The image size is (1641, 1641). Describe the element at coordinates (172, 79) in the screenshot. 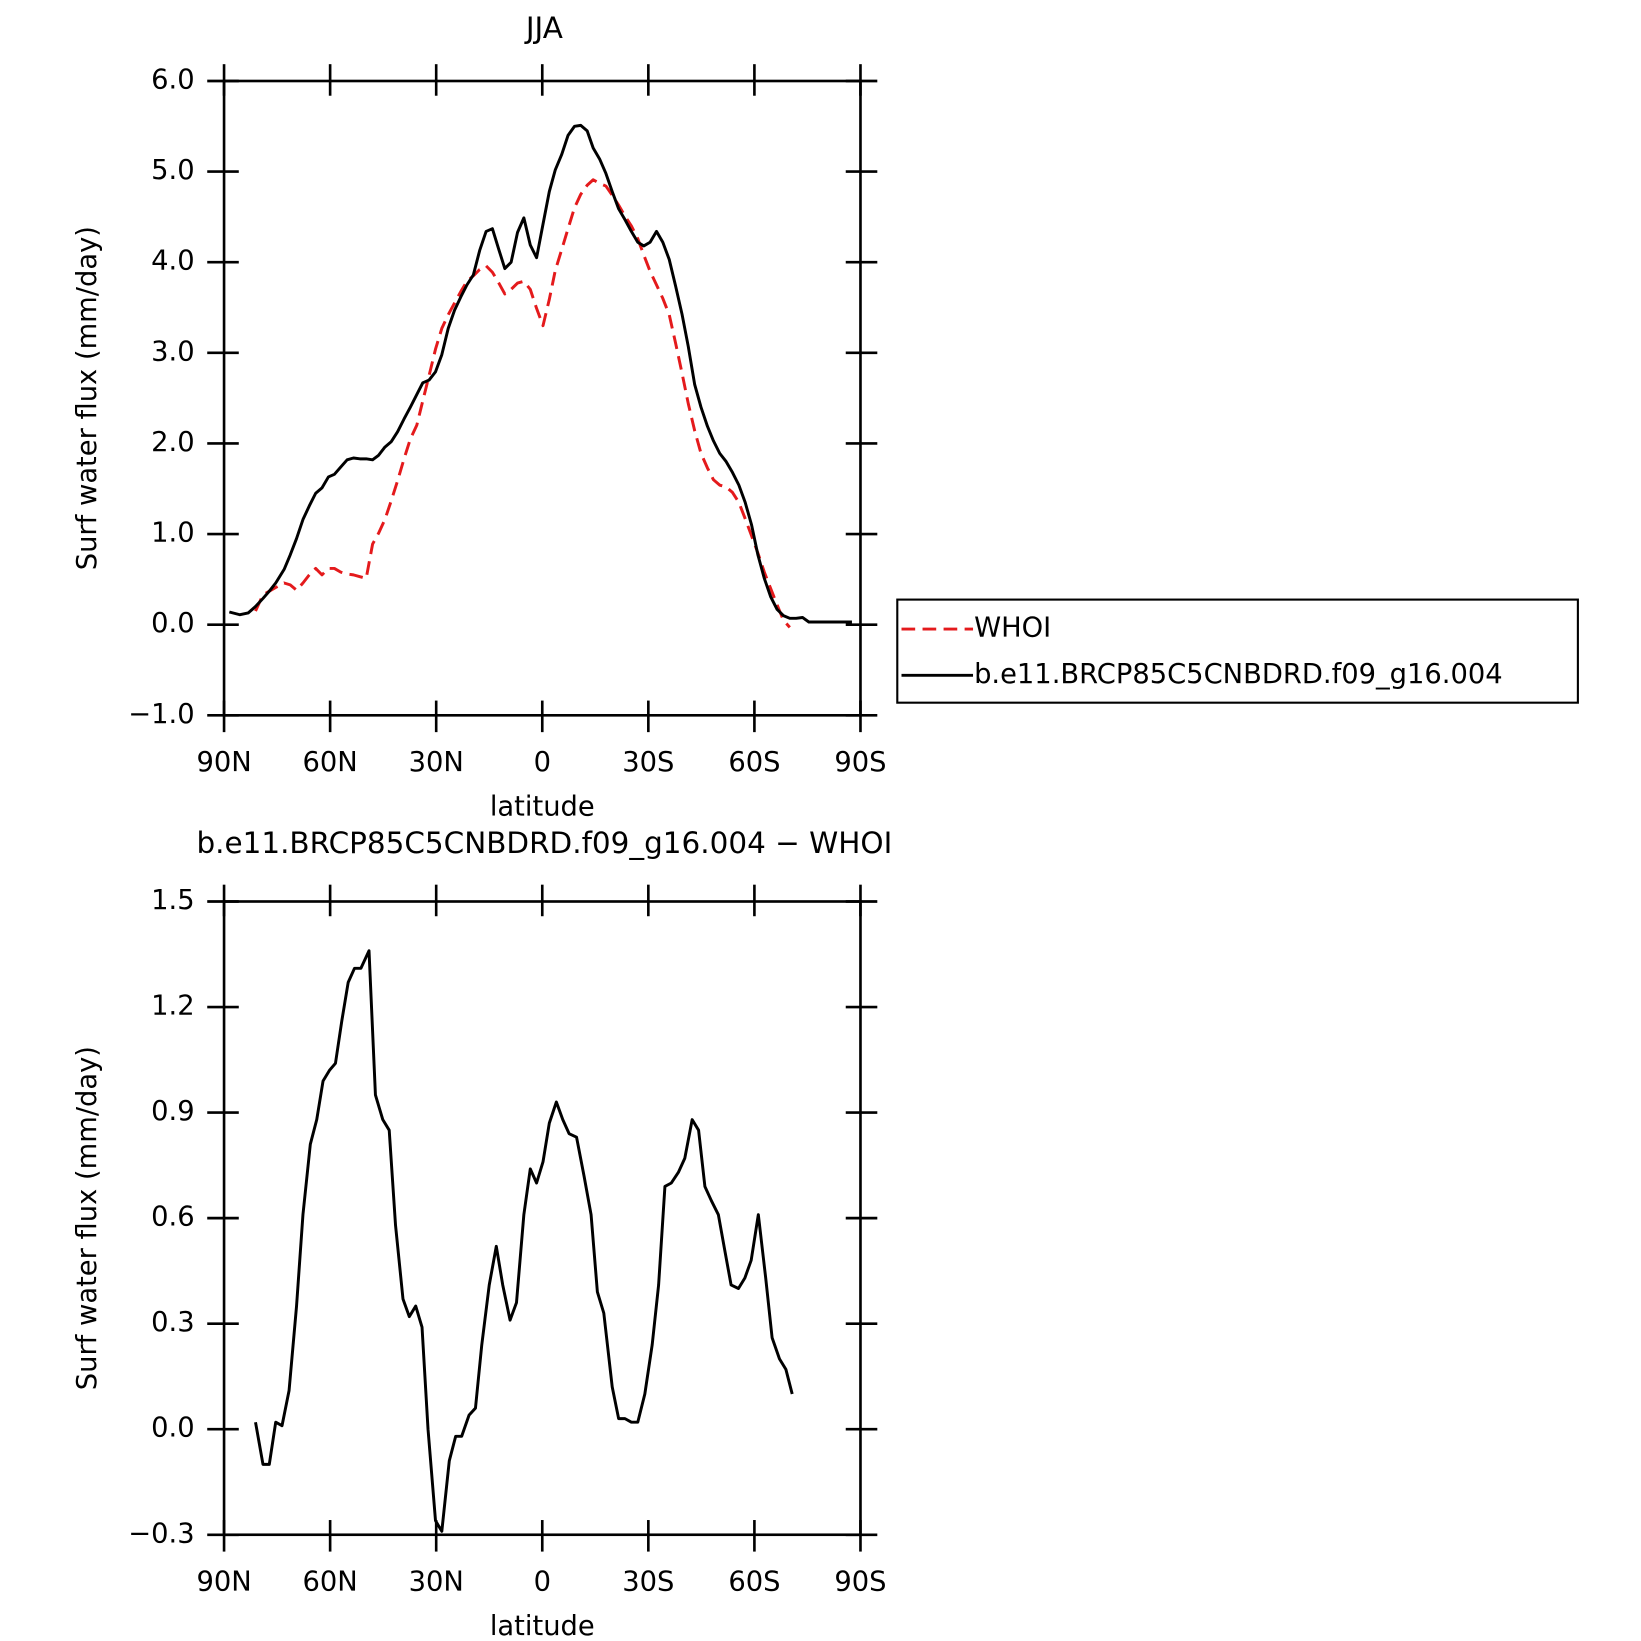

I see `y-tick-label: 6.0` at that location.